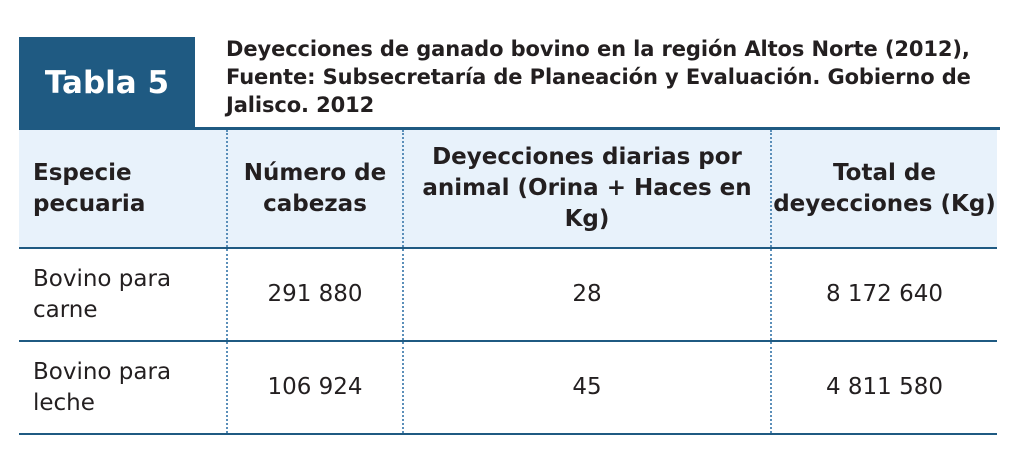 The height and width of the screenshot is (469, 1022). I want to click on column-header-total-manure: Total de deyecciones (Kg), so click(883, 189).